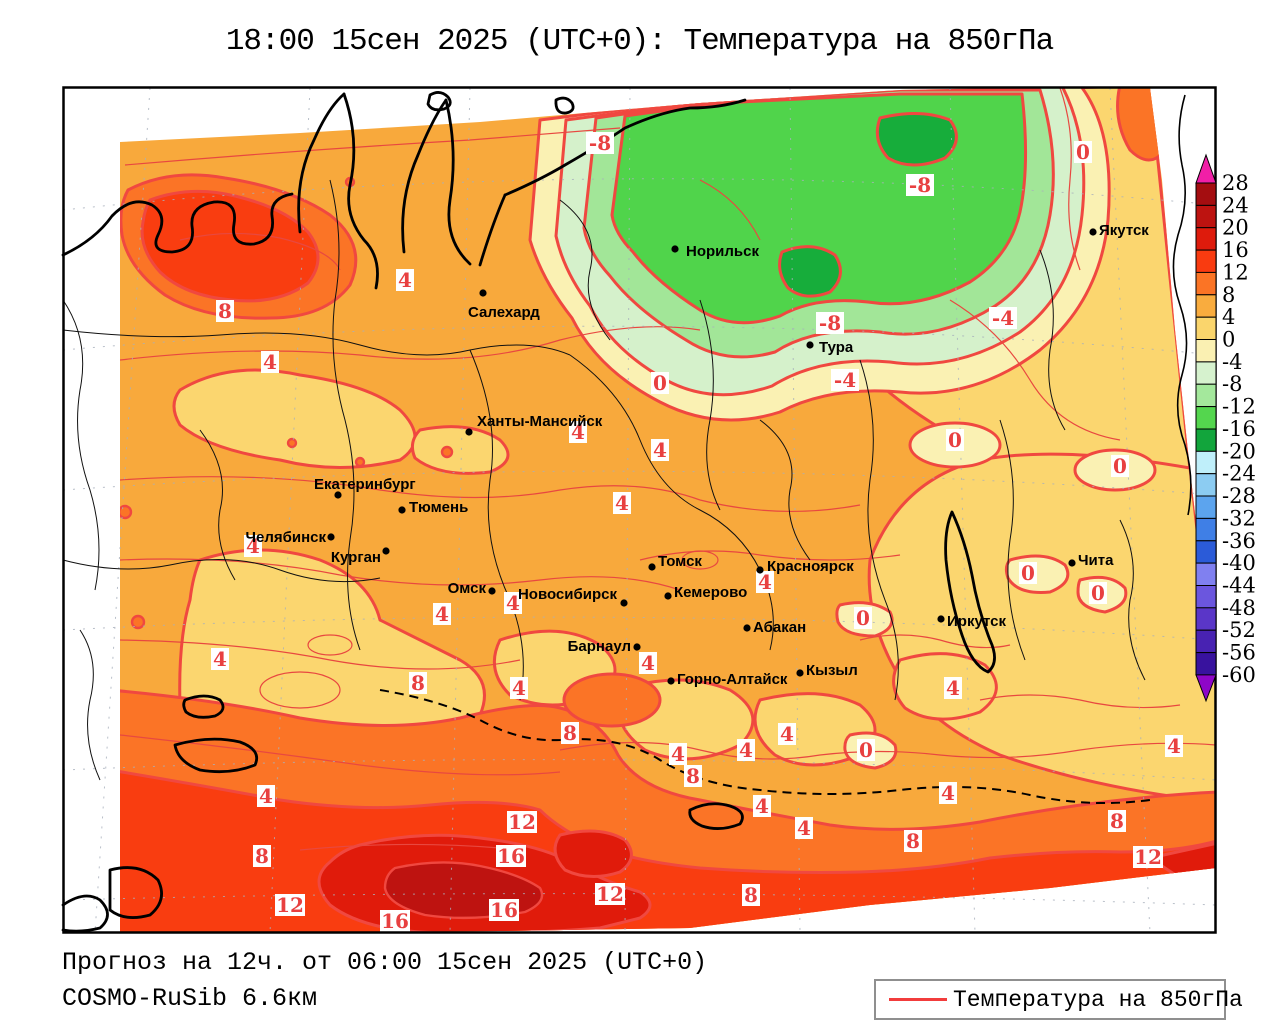  Describe the element at coordinates (1235, 250) in the screenshot. I see `colorbar-tick-label: 16` at that location.